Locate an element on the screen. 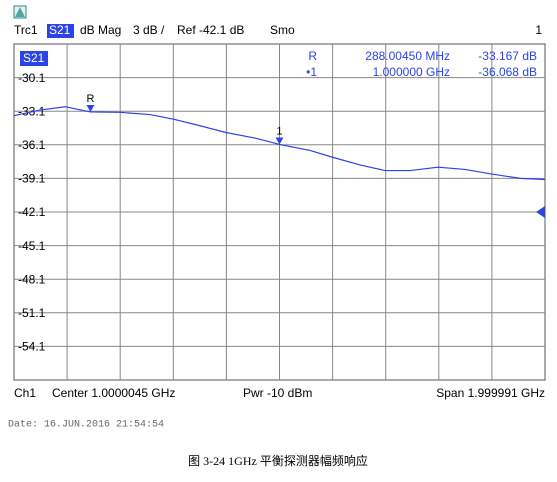 The height and width of the screenshot is (482, 557). y-tick-label: -45.1 is located at coordinates (32, 246).